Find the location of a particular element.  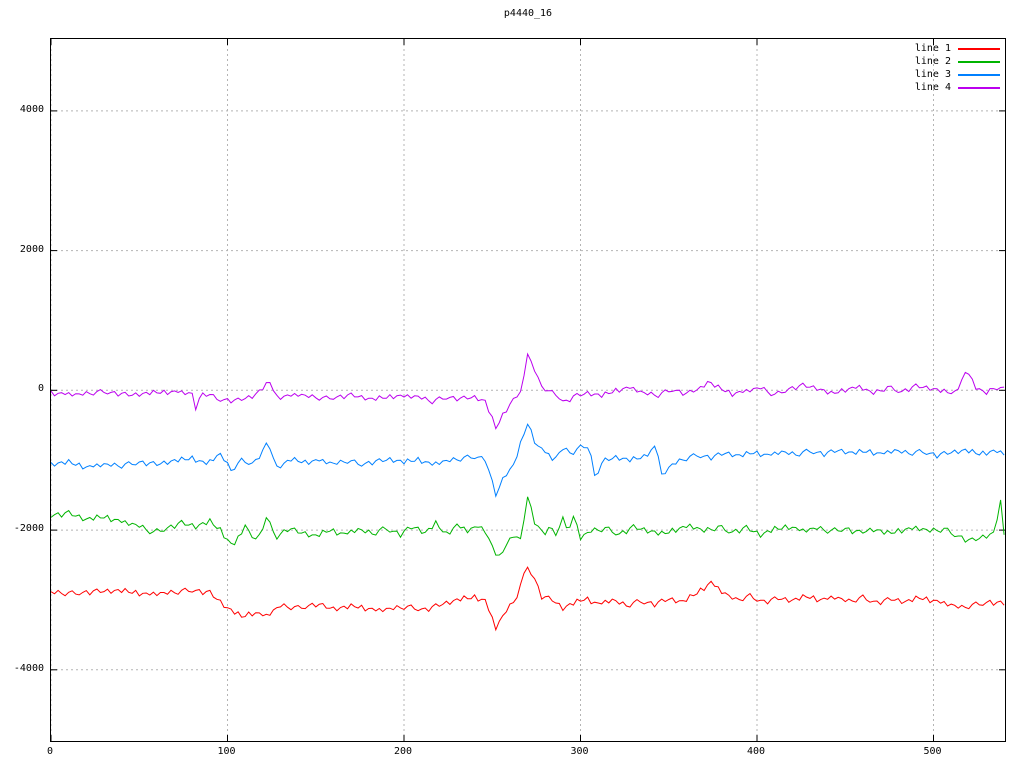

y-tick-label: -4000 is located at coordinates (28, 668).